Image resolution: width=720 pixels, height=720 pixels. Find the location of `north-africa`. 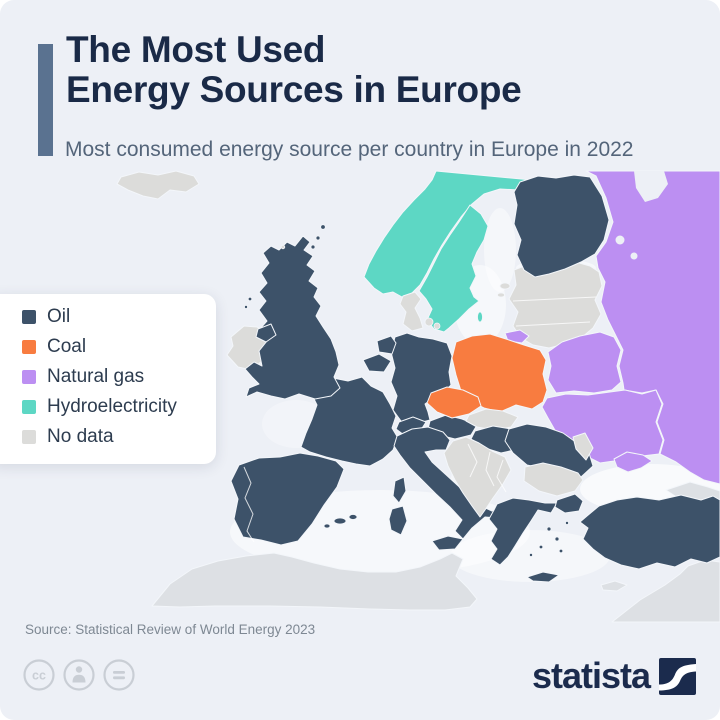

north-africa is located at coordinates (314, 581).